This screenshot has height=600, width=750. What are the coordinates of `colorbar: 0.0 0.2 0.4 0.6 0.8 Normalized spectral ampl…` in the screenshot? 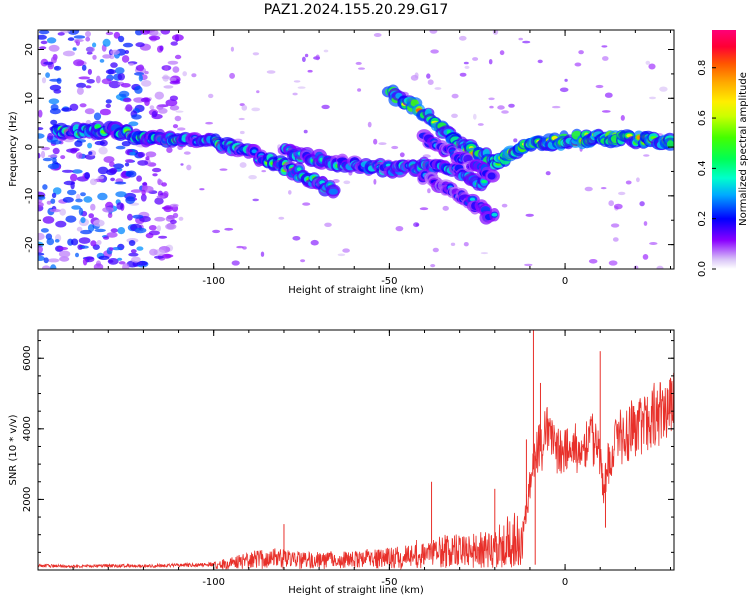 It's located at (723, 153).